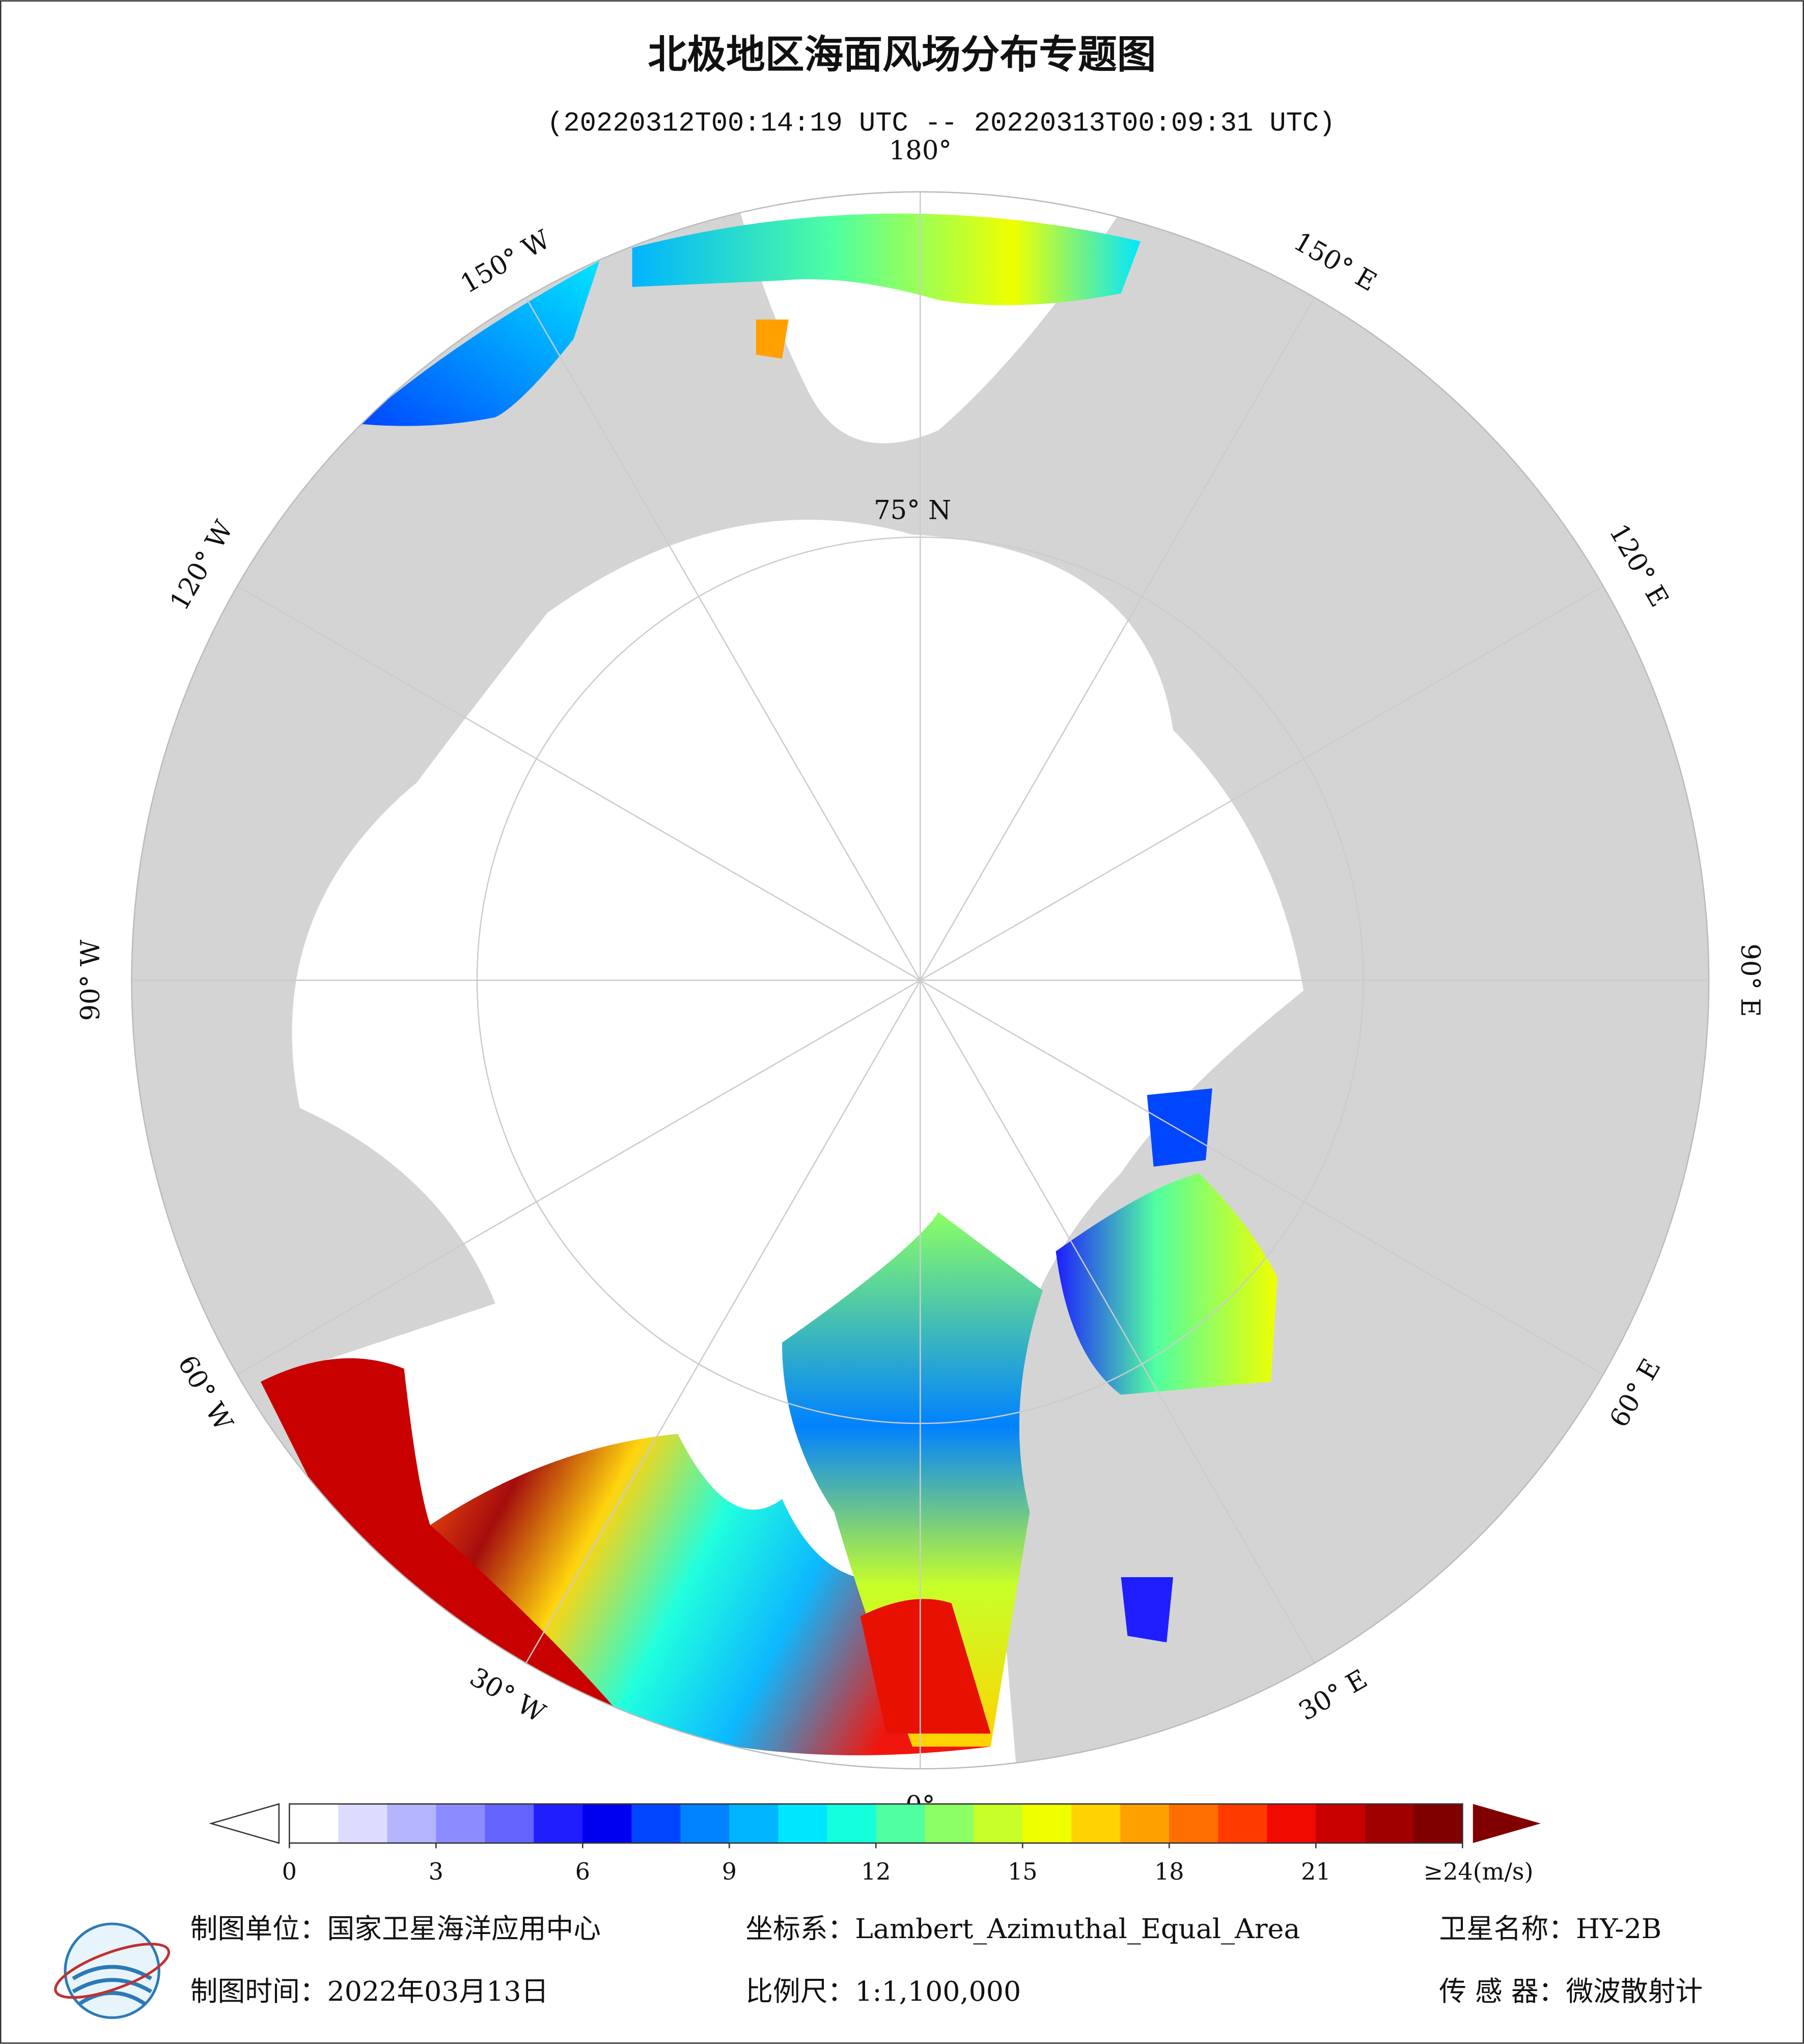 The image size is (1804, 2044). I want to click on colorbar-tick-label: 12, so click(876, 1871).